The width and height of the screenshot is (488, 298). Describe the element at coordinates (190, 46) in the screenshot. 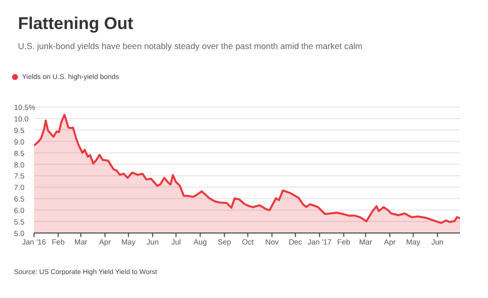

I see `chart-subtitle: U.S. junk-bond yields have been notably steady over the past month amid the market calm` at that location.